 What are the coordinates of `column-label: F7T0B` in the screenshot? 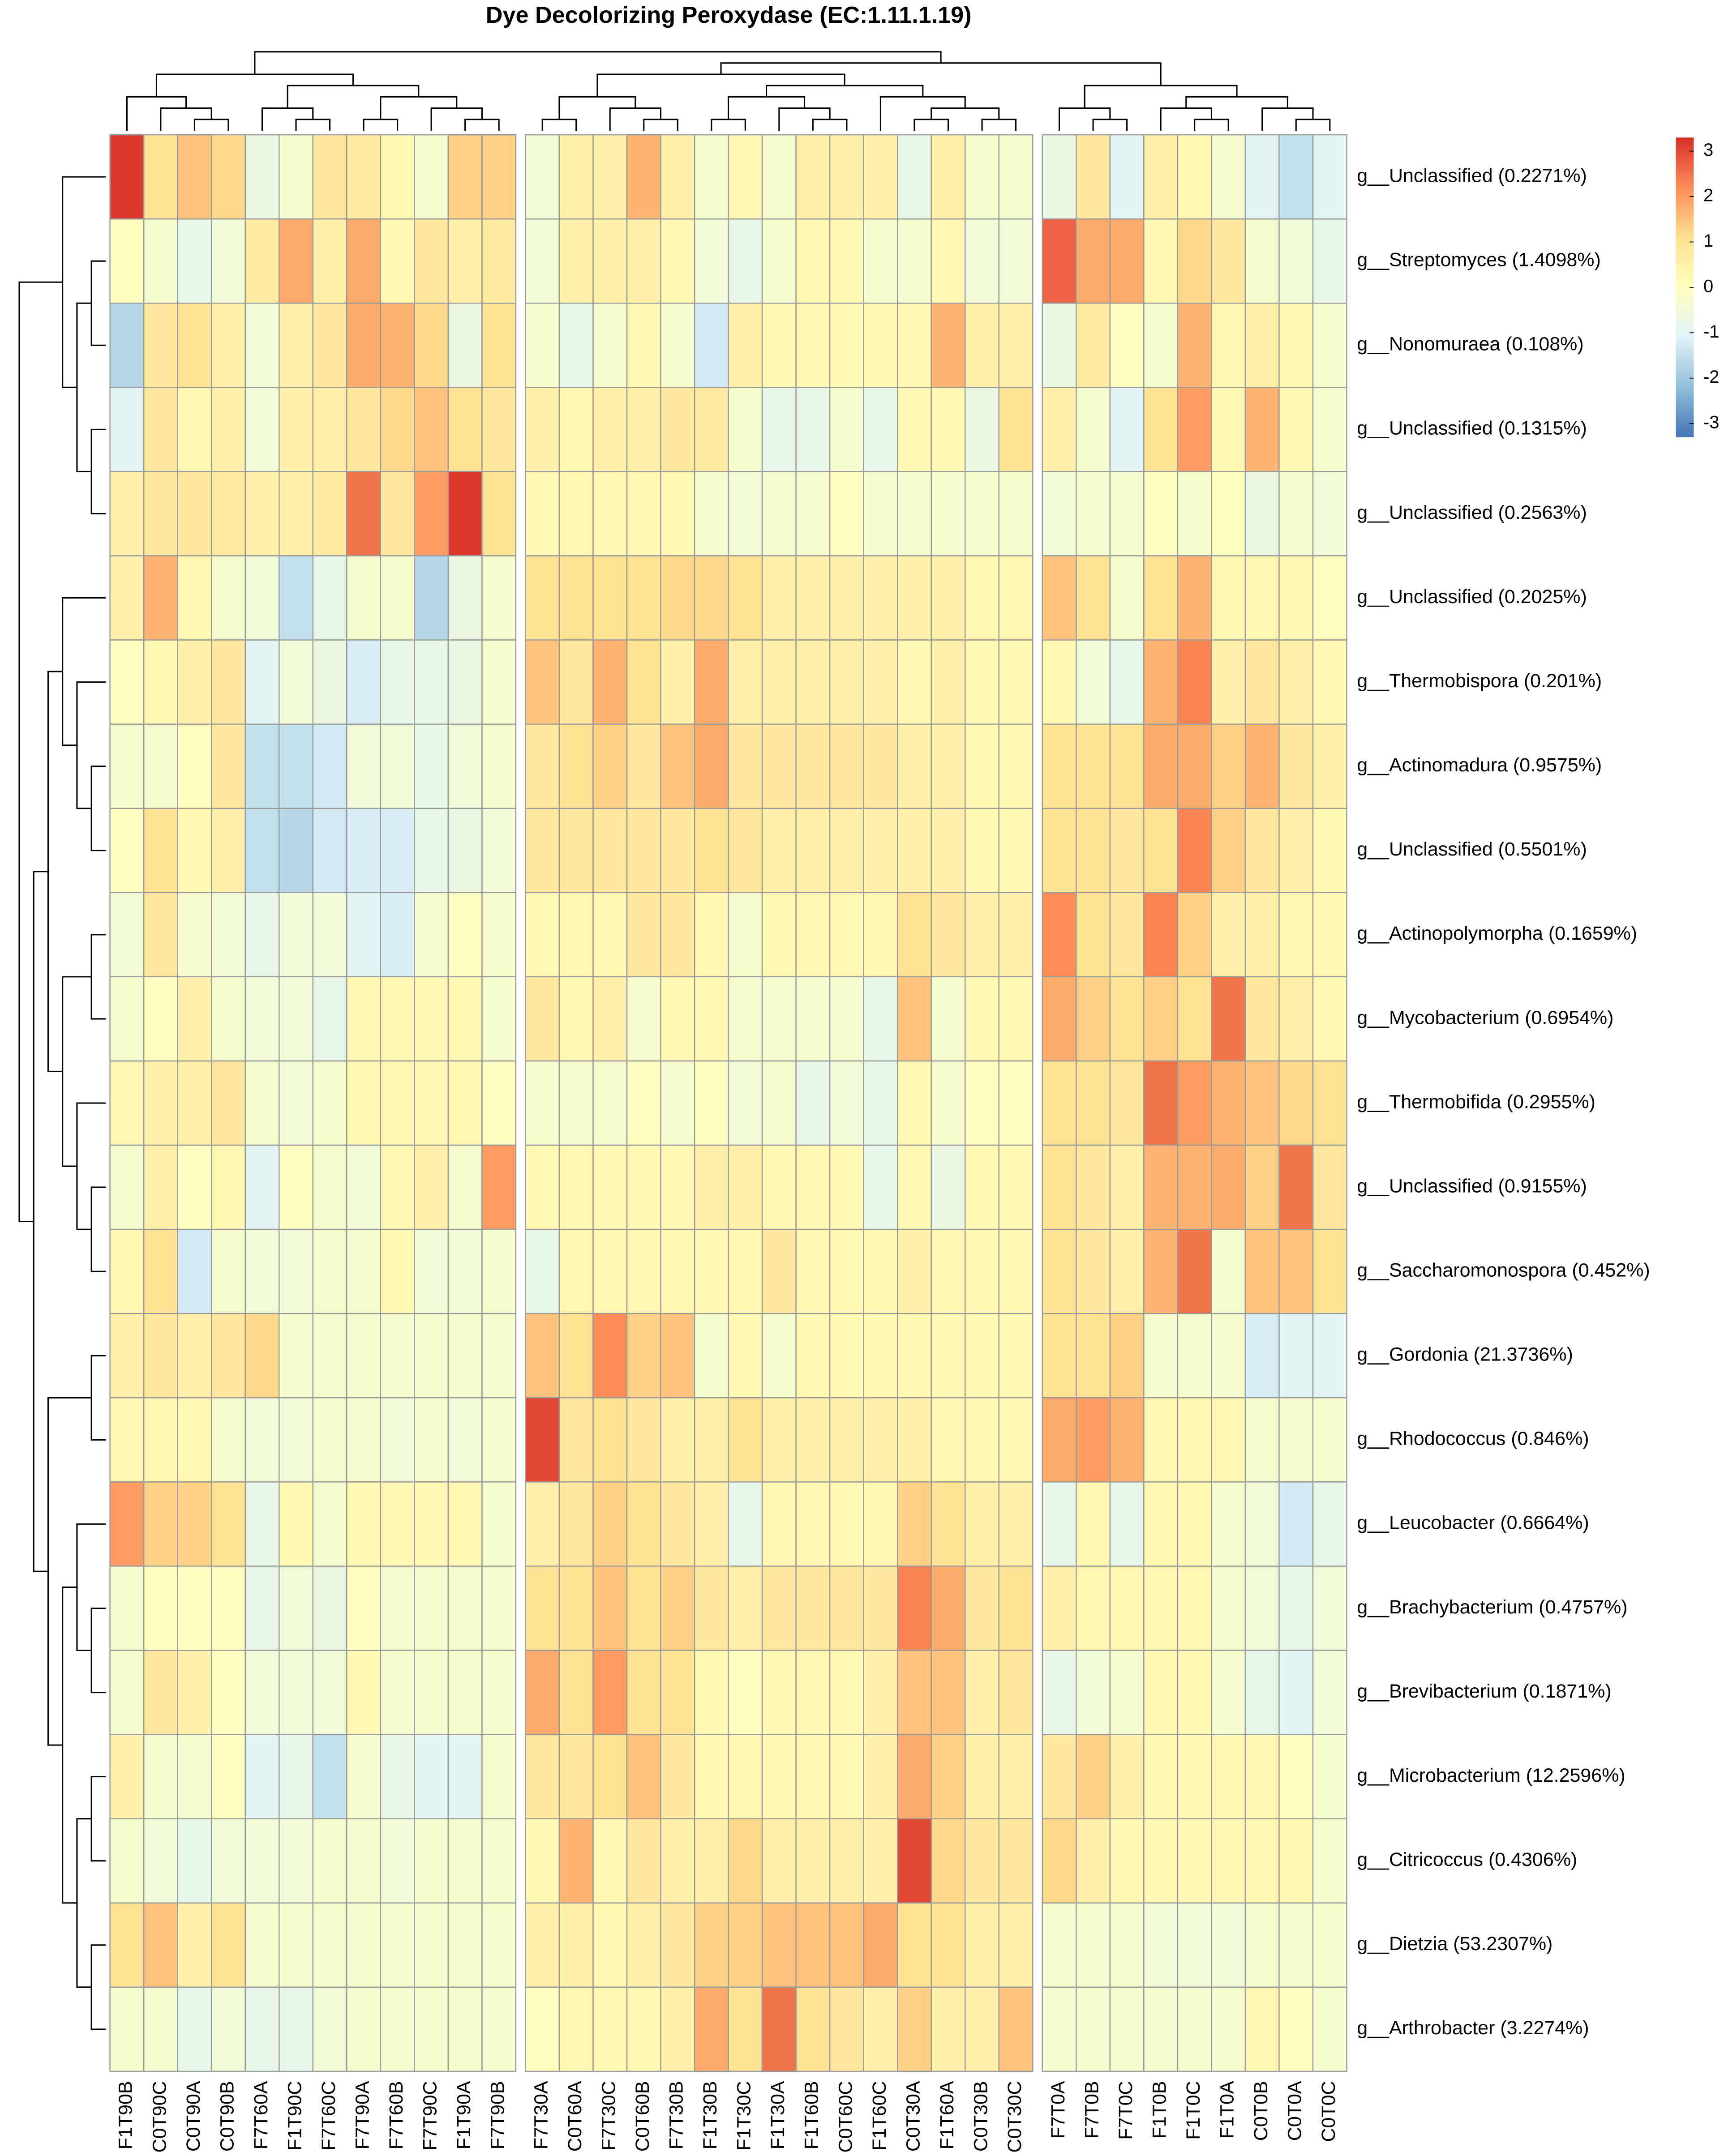 It's located at (1091, 2110).